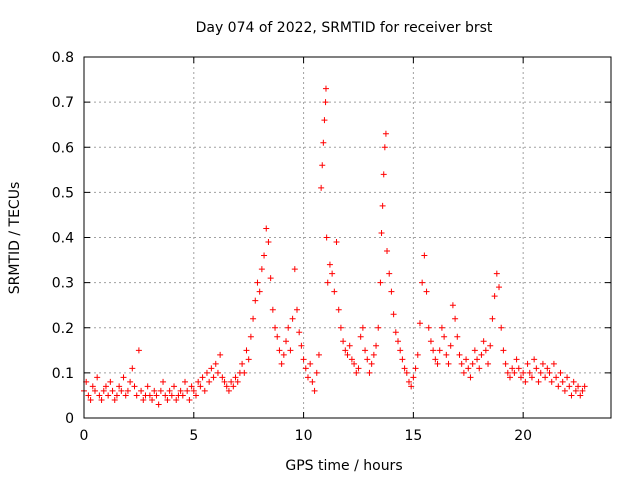 The image size is (640, 480). Describe the element at coordinates (63, 148) in the screenshot. I see `y-tick-label: 0.6` at that location.